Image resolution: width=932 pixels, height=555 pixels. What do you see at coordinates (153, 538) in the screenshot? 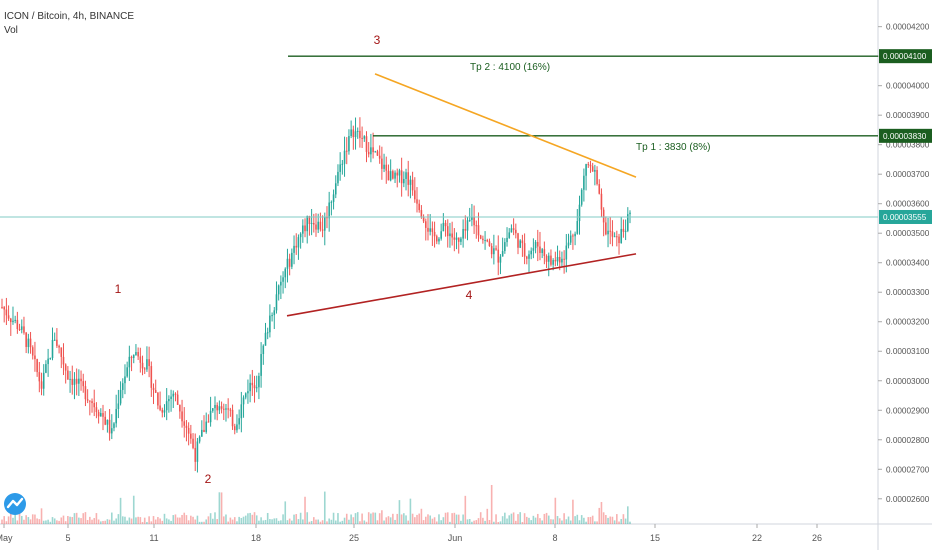
I see `x-tick-label: 11` at bounding box center [153, 538].